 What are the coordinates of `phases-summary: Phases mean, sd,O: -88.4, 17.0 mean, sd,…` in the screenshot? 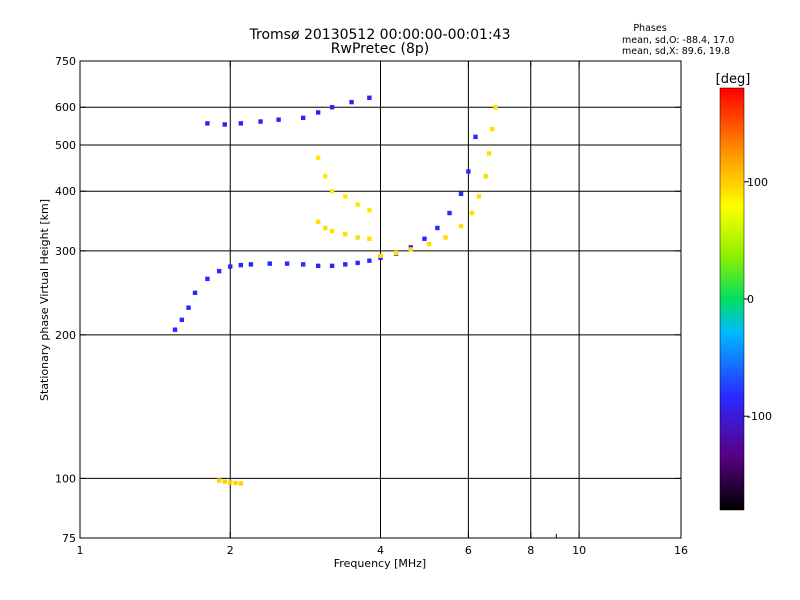 It's located at (678, 40).